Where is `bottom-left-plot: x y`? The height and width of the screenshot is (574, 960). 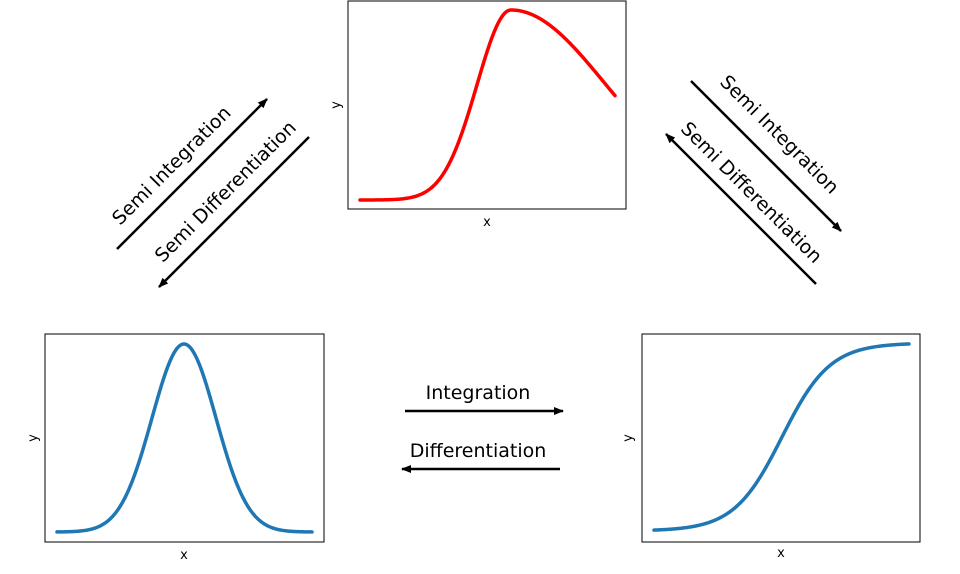
bottom-left-plot: x y is located at coordinates (175, 448).